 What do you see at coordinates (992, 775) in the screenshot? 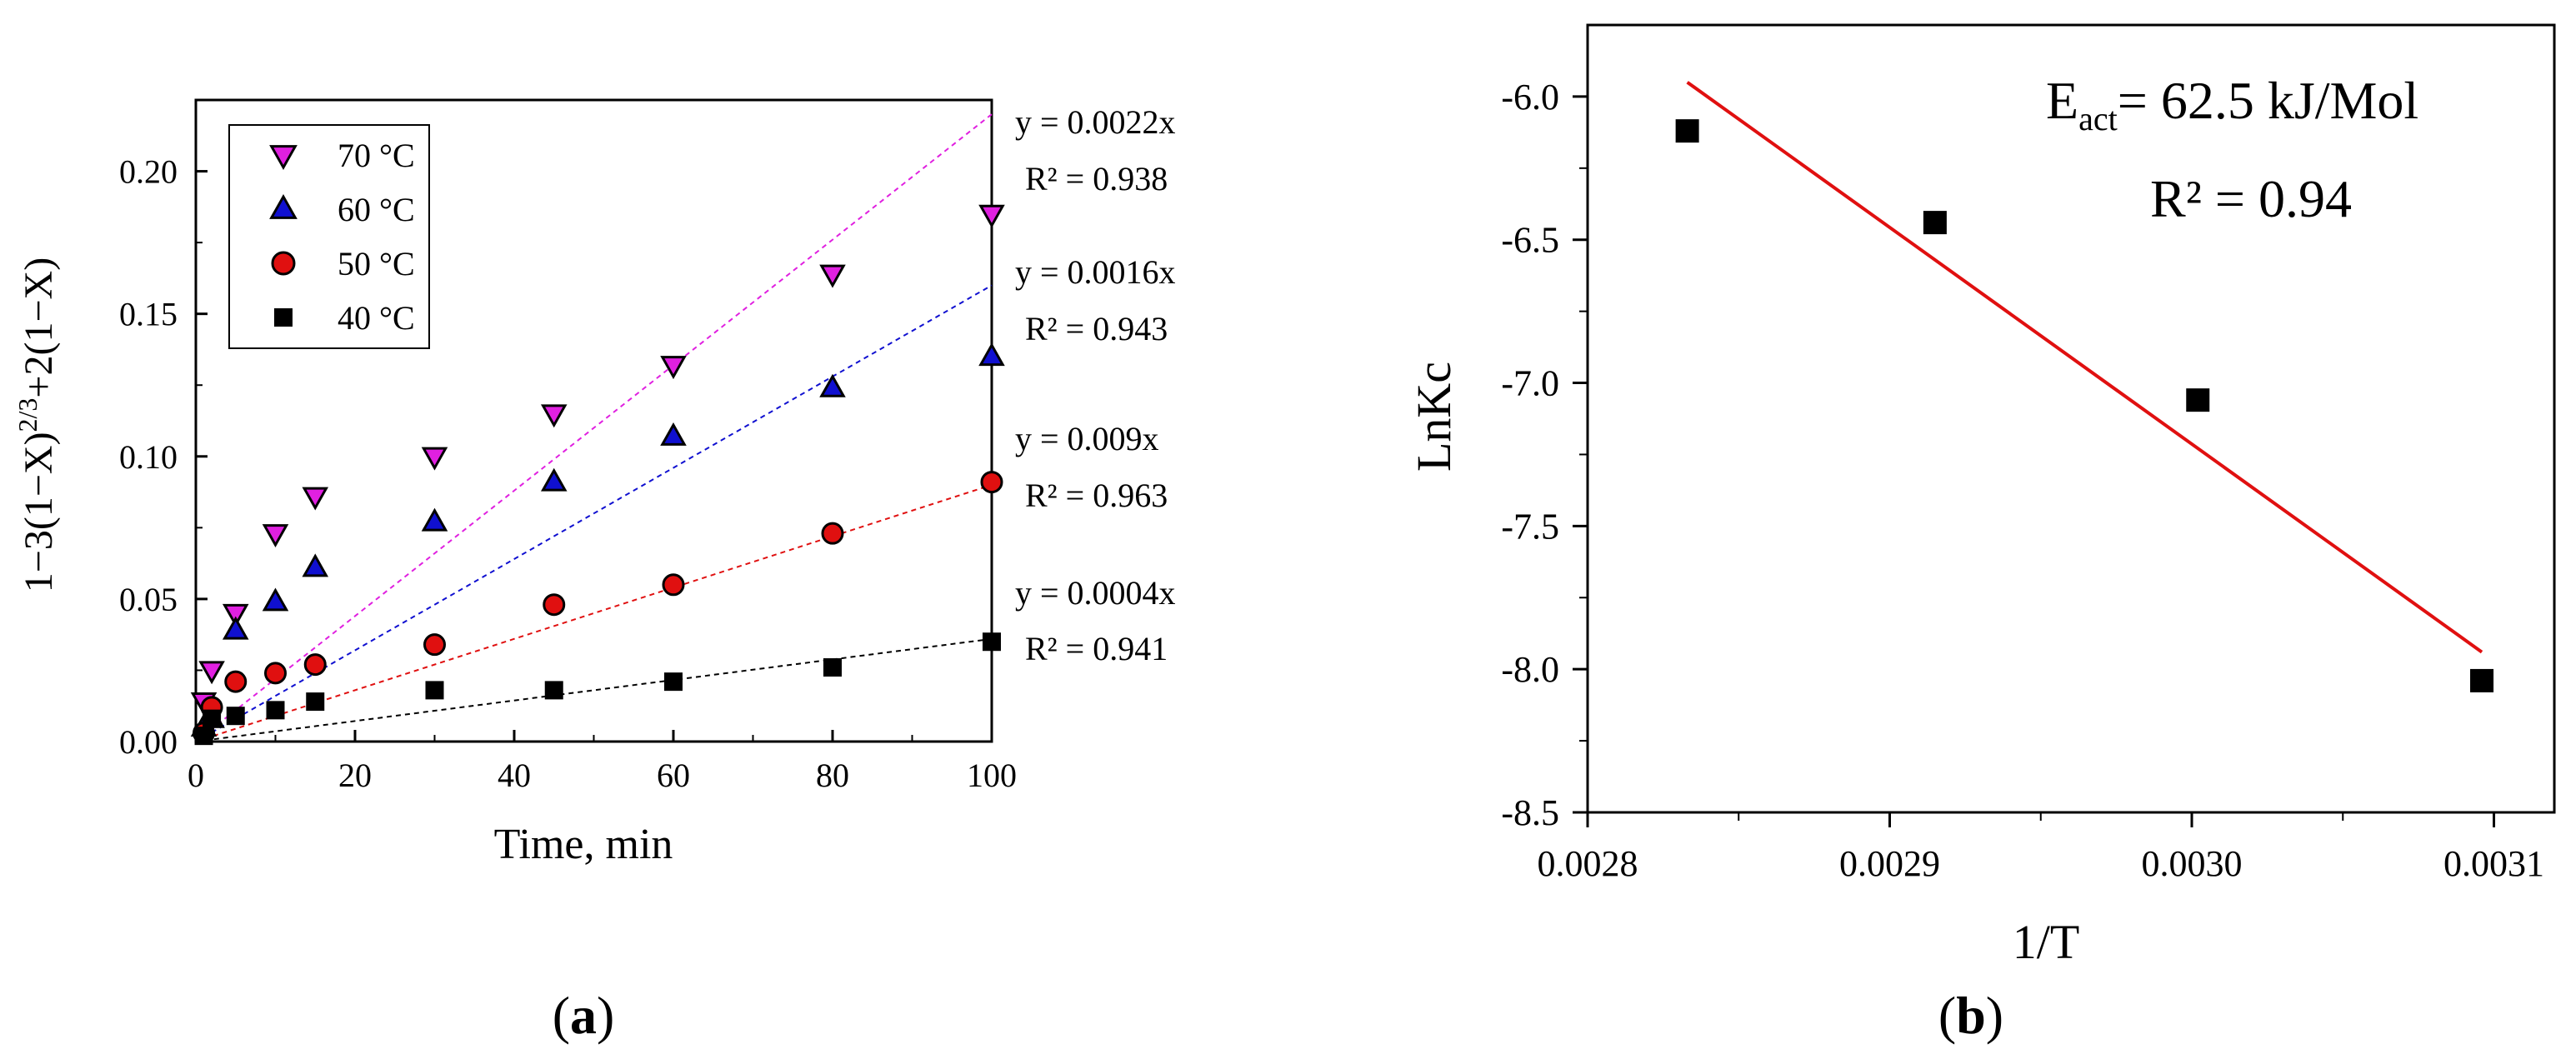
I see `panel-a-x-tick-label: 100` at bounding box center [992, 775].